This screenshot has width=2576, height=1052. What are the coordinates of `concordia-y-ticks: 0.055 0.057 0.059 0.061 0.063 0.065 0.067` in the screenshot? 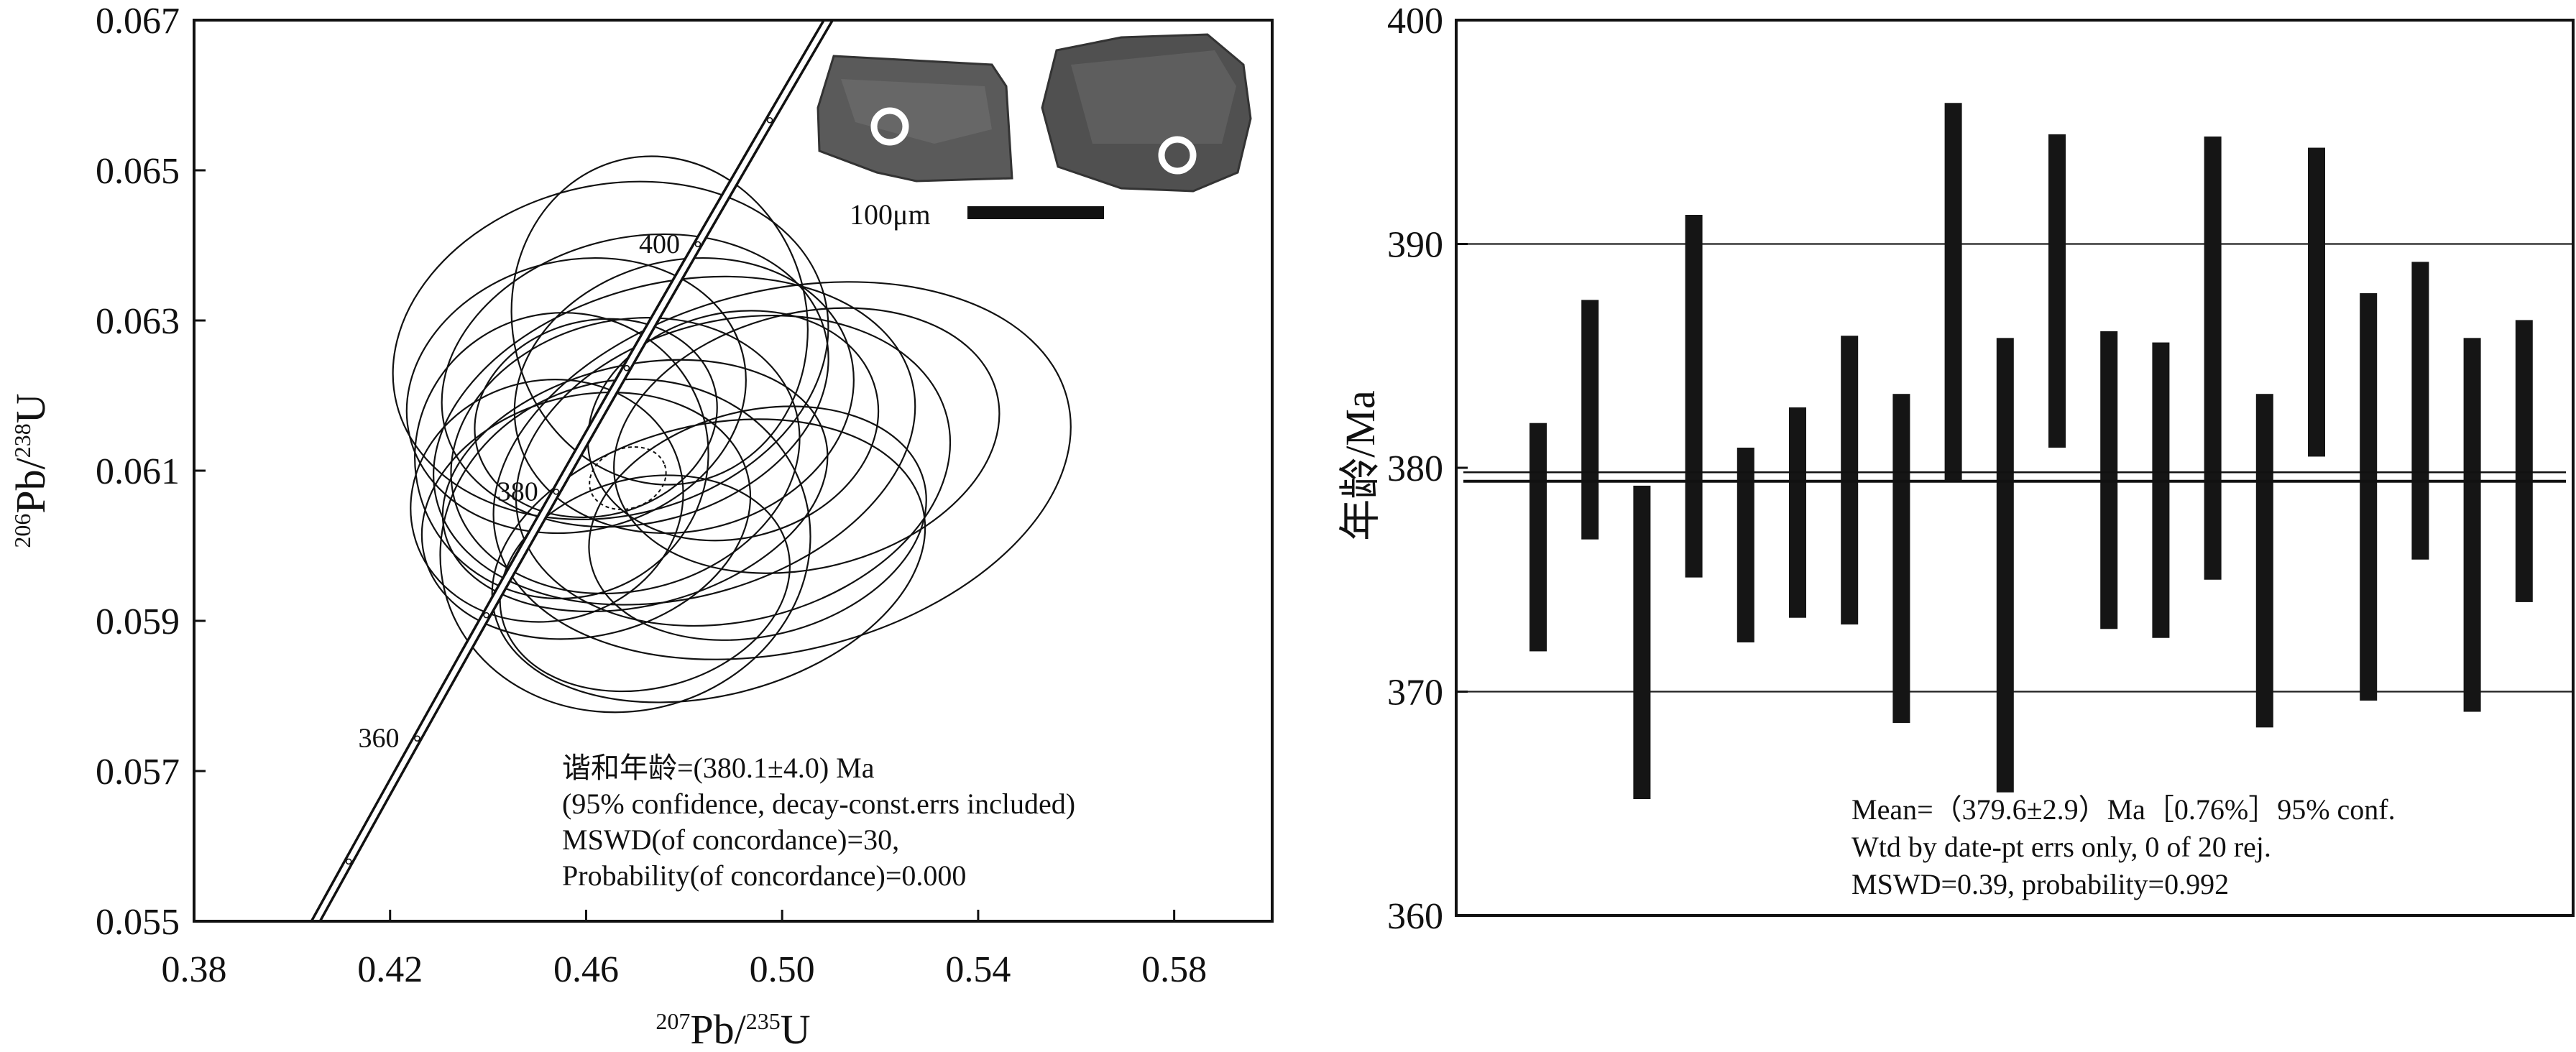 It's located at (151, 472).